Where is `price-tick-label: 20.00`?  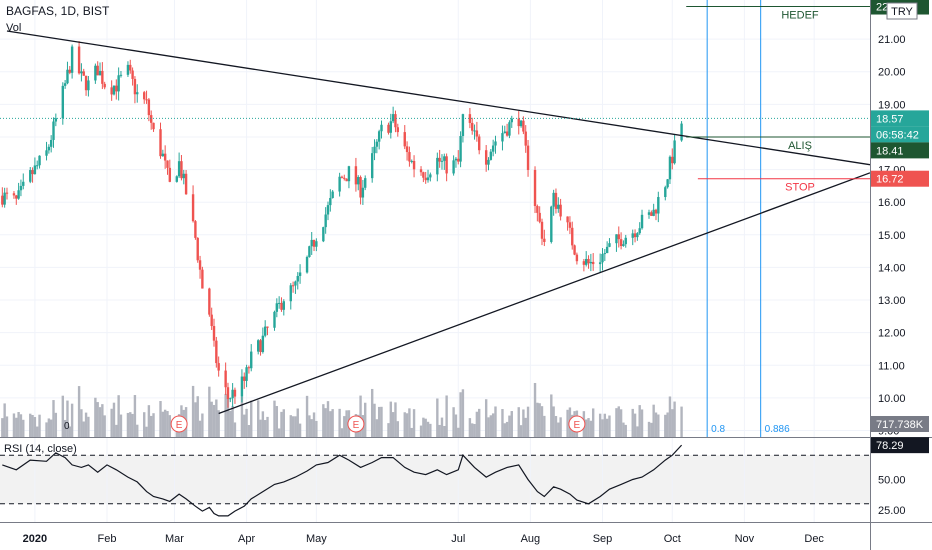
price-tick-label: 20.00 is located at coordinates (892, 73).